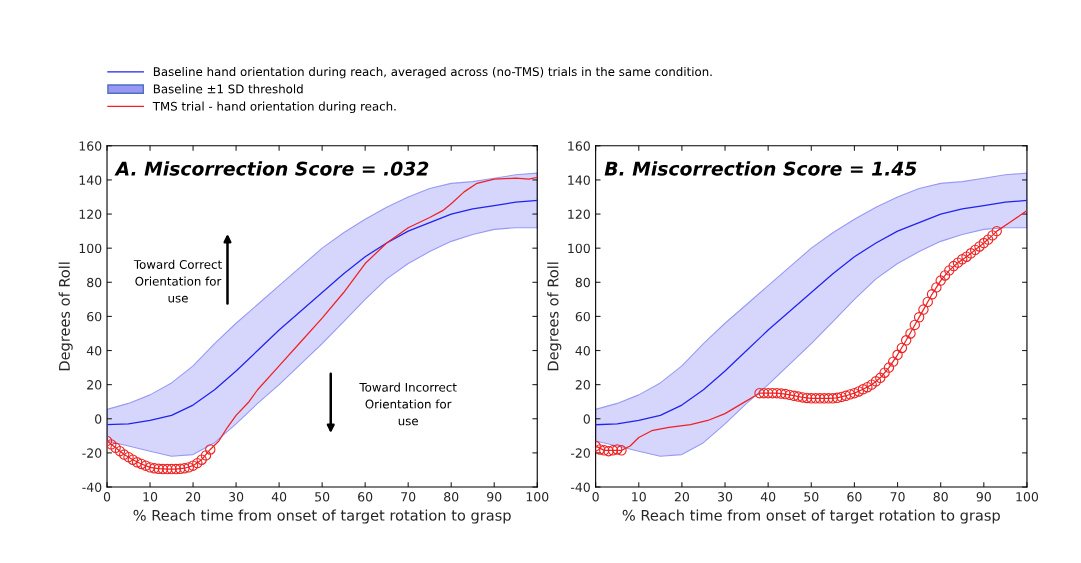 The width and height of the screenshot is (1081, 563). What do you see at coordinates (432, 72) in the screenshot?
I see `legend-label: Baseline hand orientation during reach, averaged across (no-TMS) trials in the same condition.` at bounding box center [432, 72].